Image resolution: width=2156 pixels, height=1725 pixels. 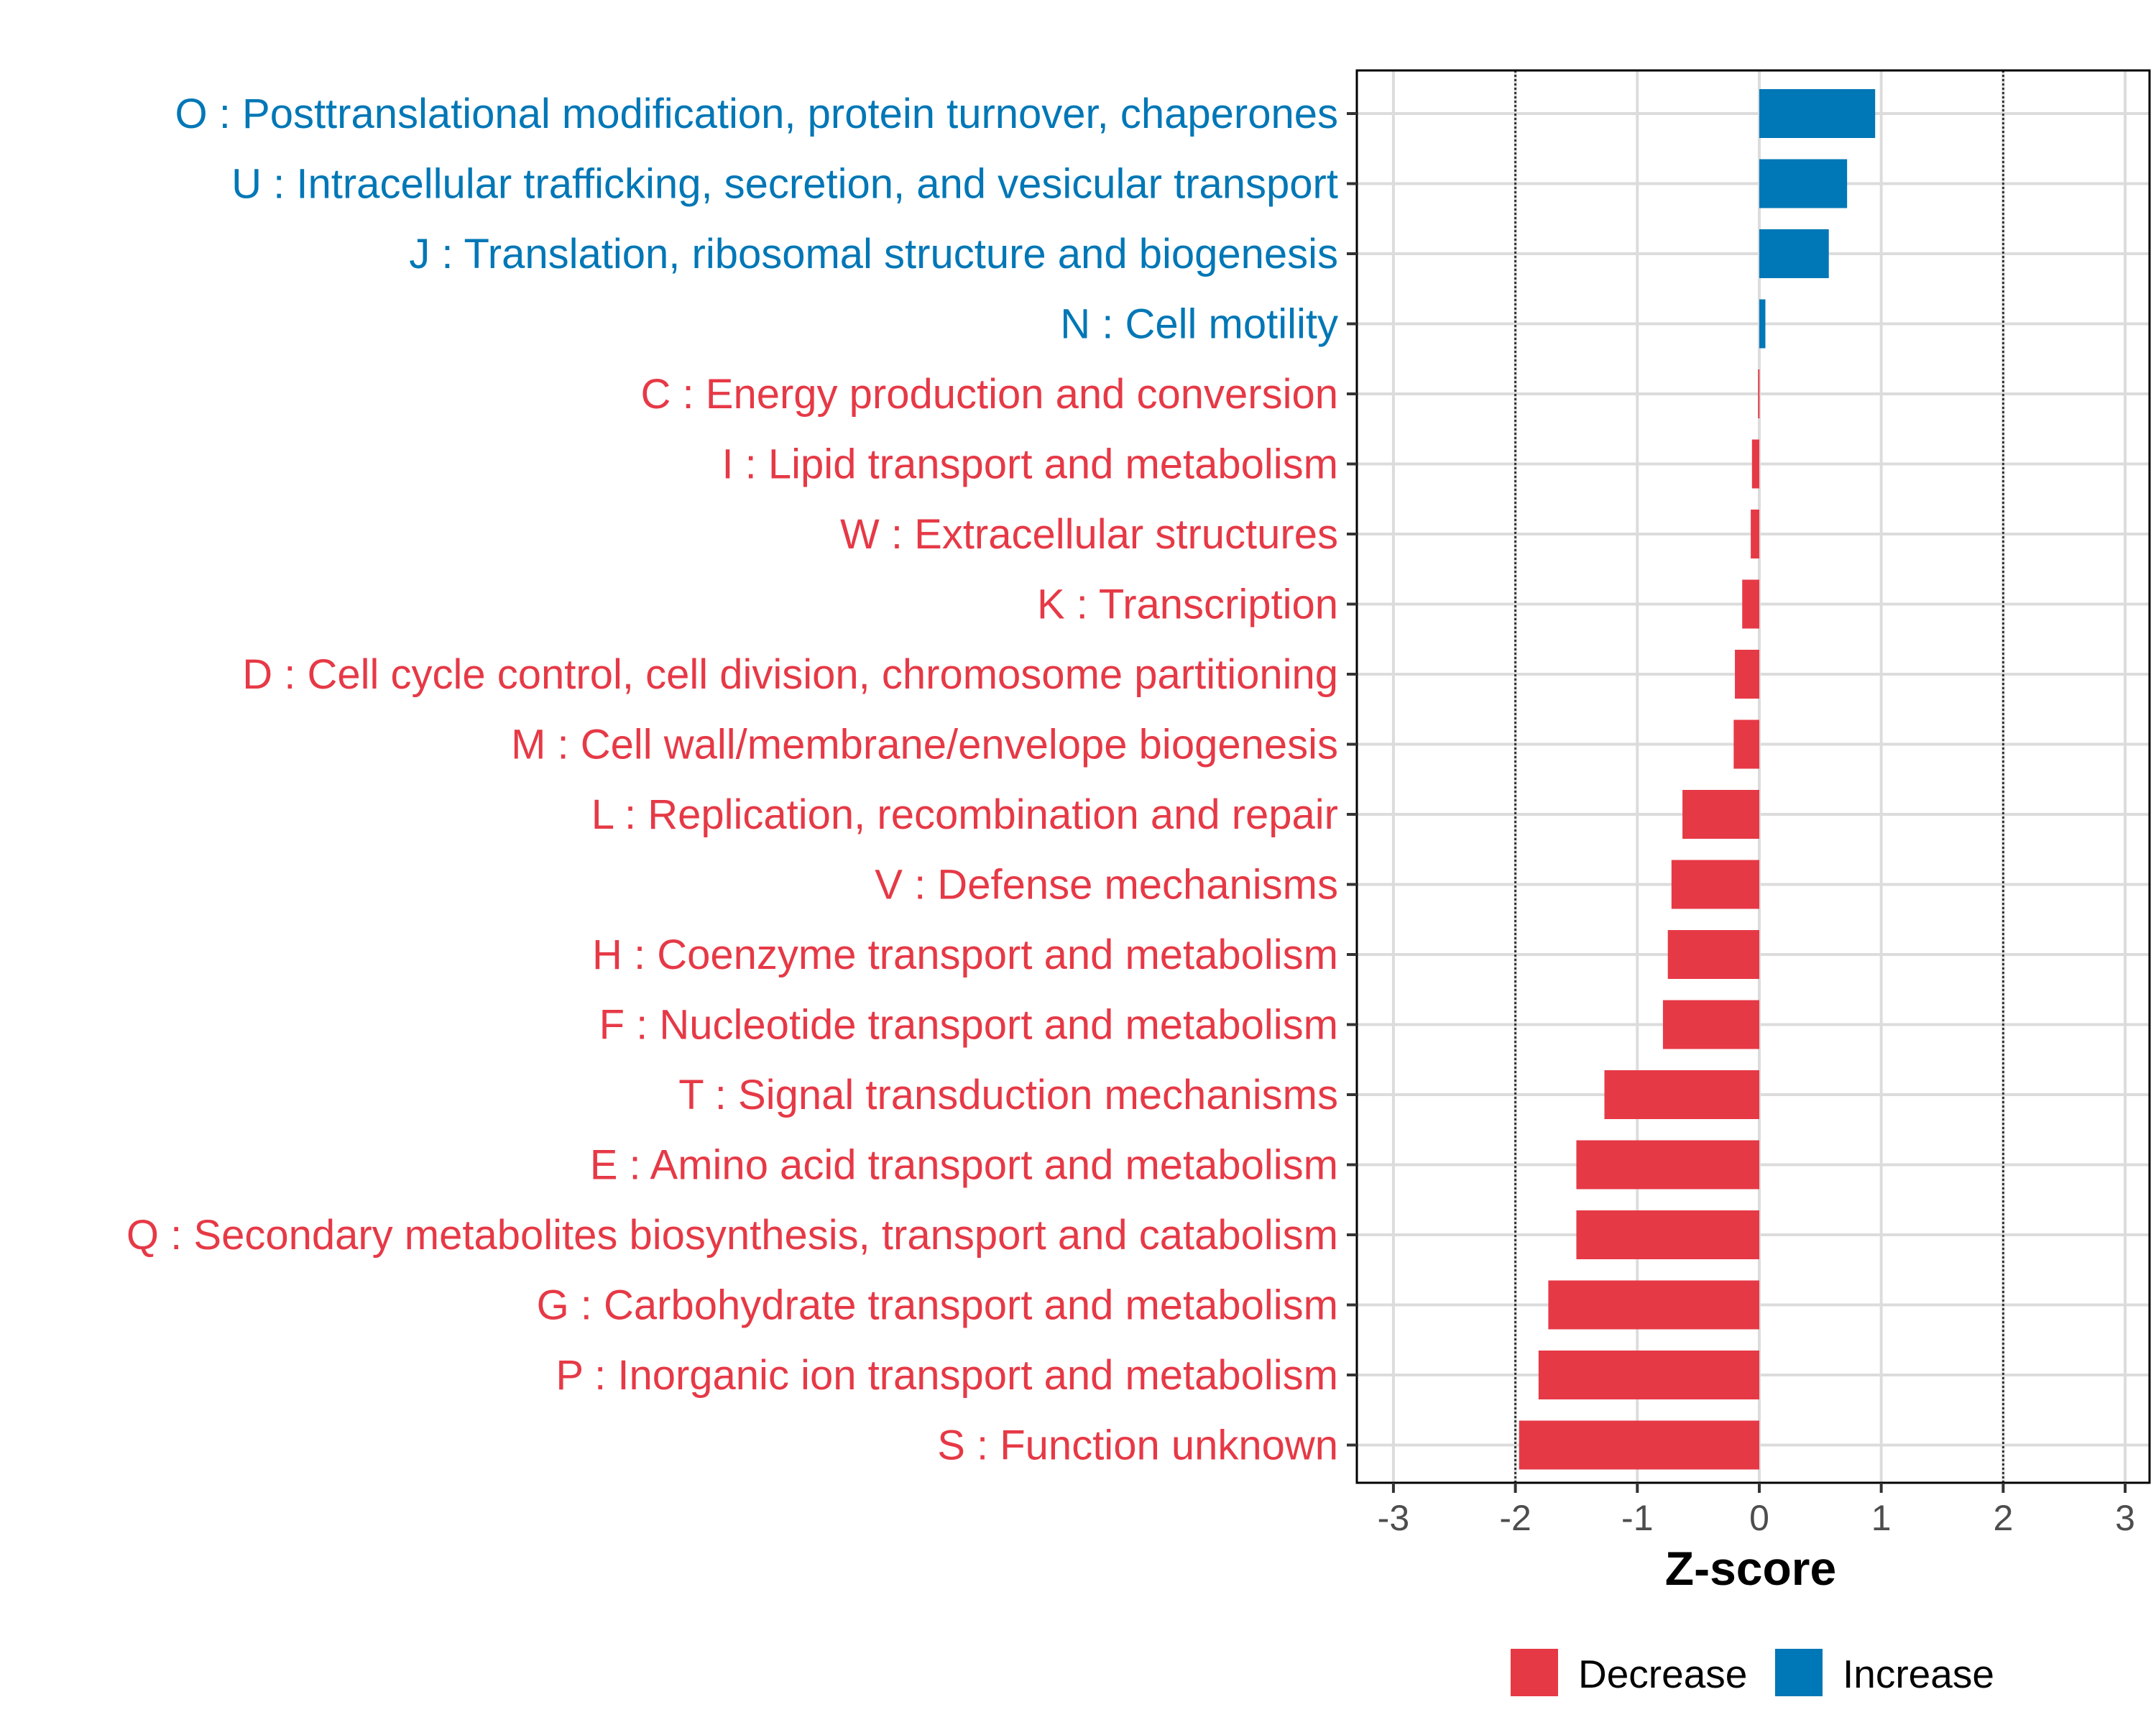 I want to click on legend-label-decrease: Decrease, so click(x=1663, y=1674).